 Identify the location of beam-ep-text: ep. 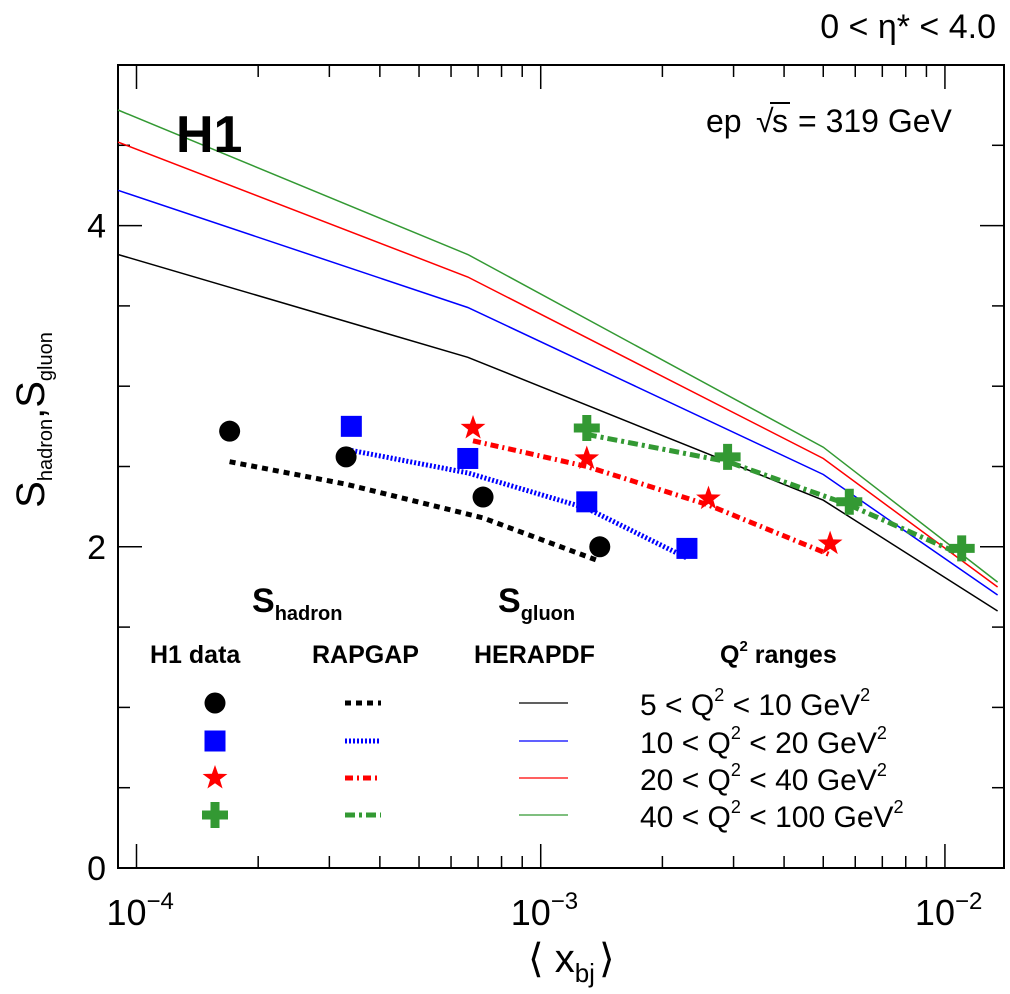
(724, 121).